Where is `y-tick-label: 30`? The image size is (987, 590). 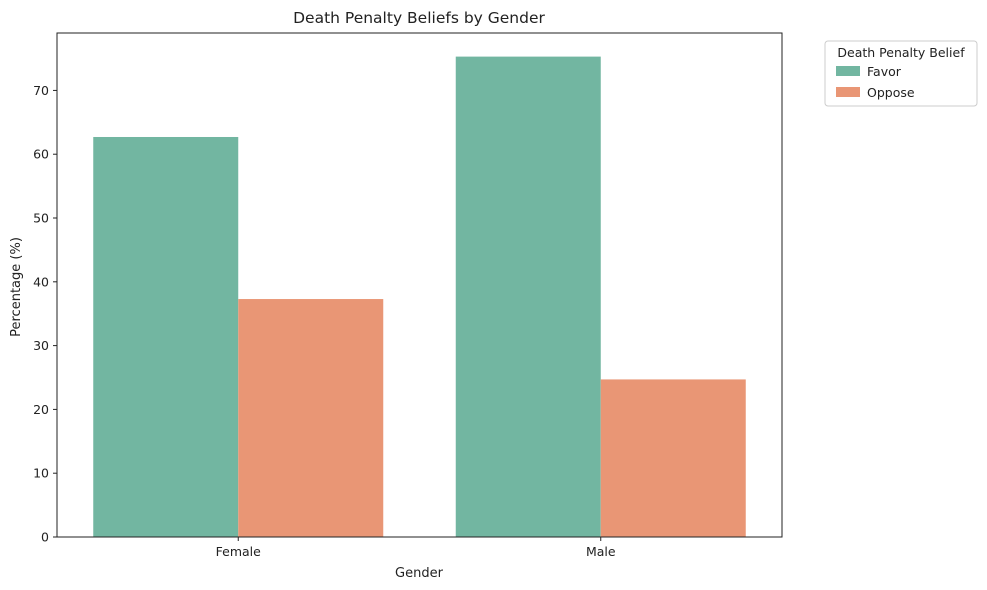 y-tick-label: 30 is located at coordinates (41, 345).